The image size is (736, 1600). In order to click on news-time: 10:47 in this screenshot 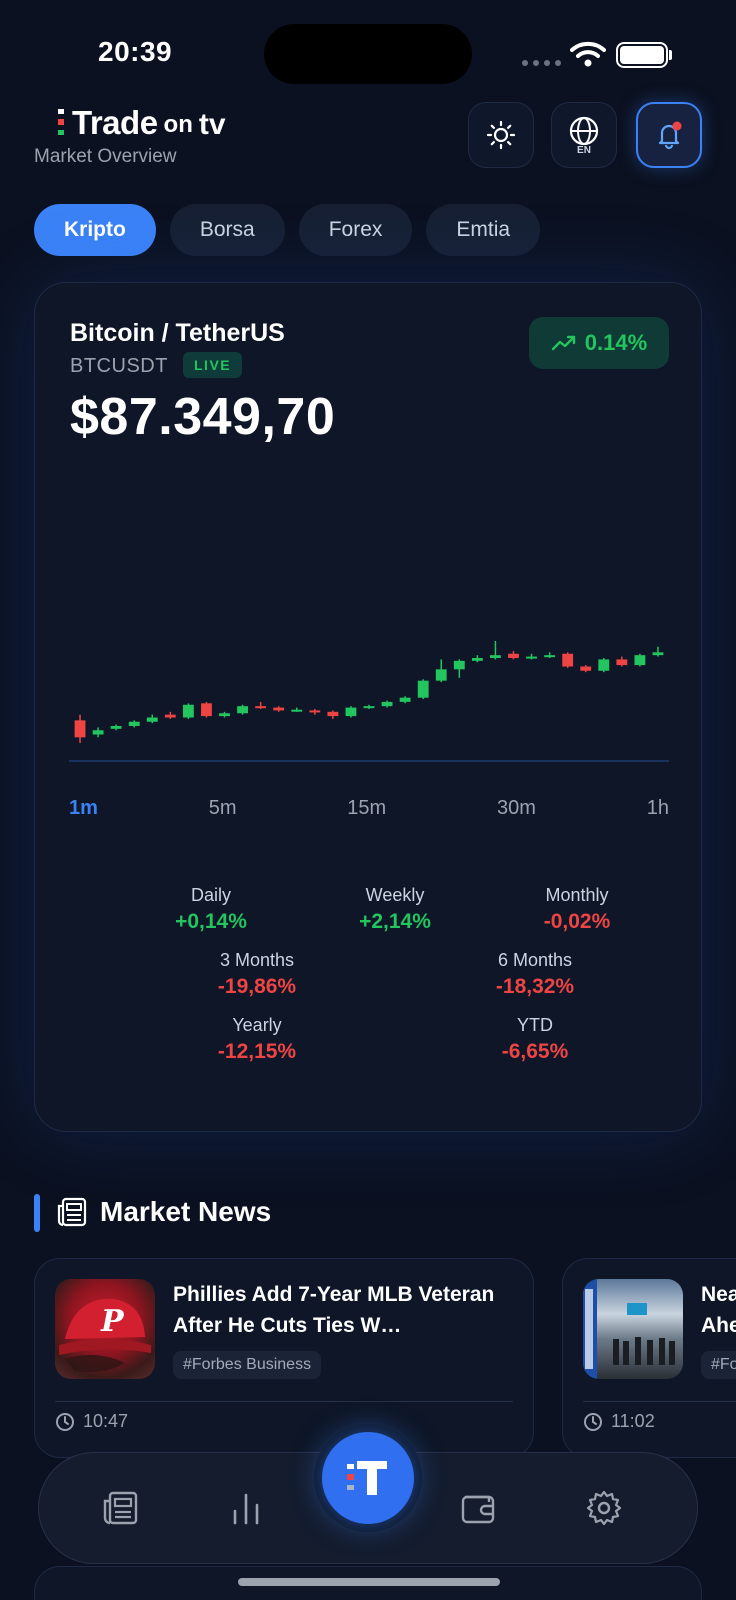, I will do `click(91, 1421)`.